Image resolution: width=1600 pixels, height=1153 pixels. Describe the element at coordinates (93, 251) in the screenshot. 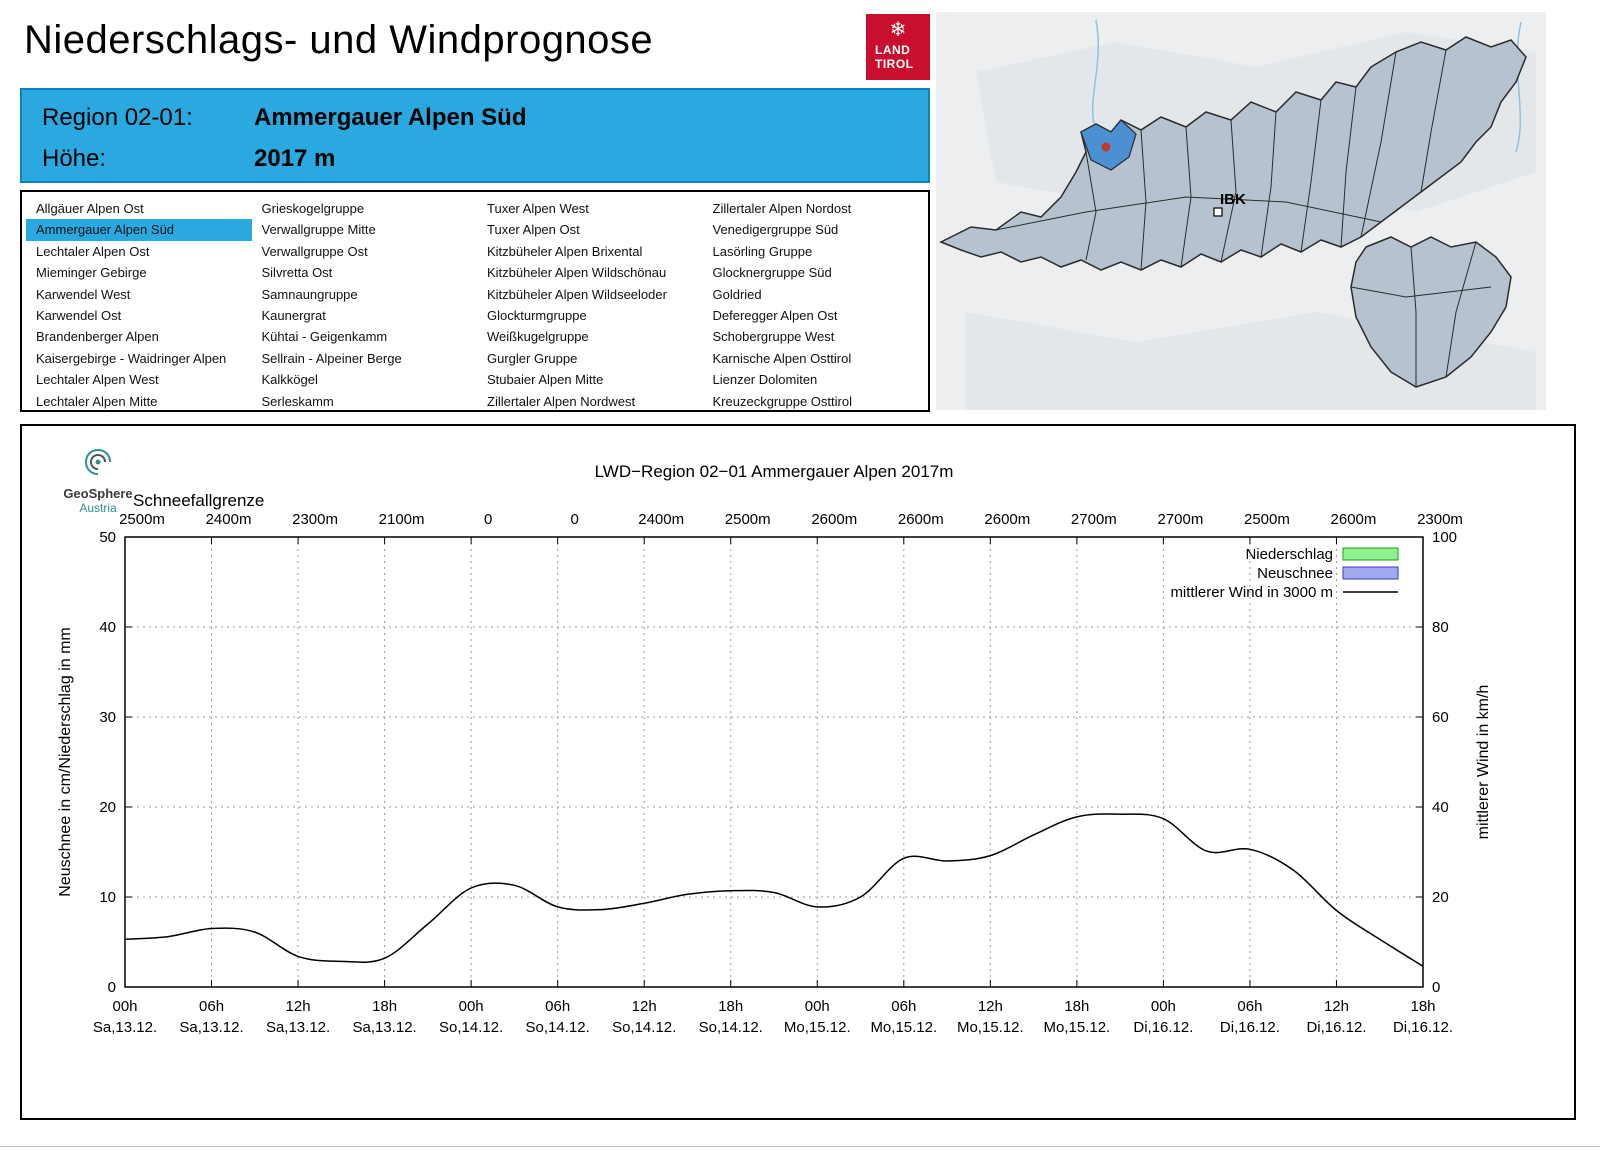

I see `region-item: Lechtaler Alpen Ost` at that location.